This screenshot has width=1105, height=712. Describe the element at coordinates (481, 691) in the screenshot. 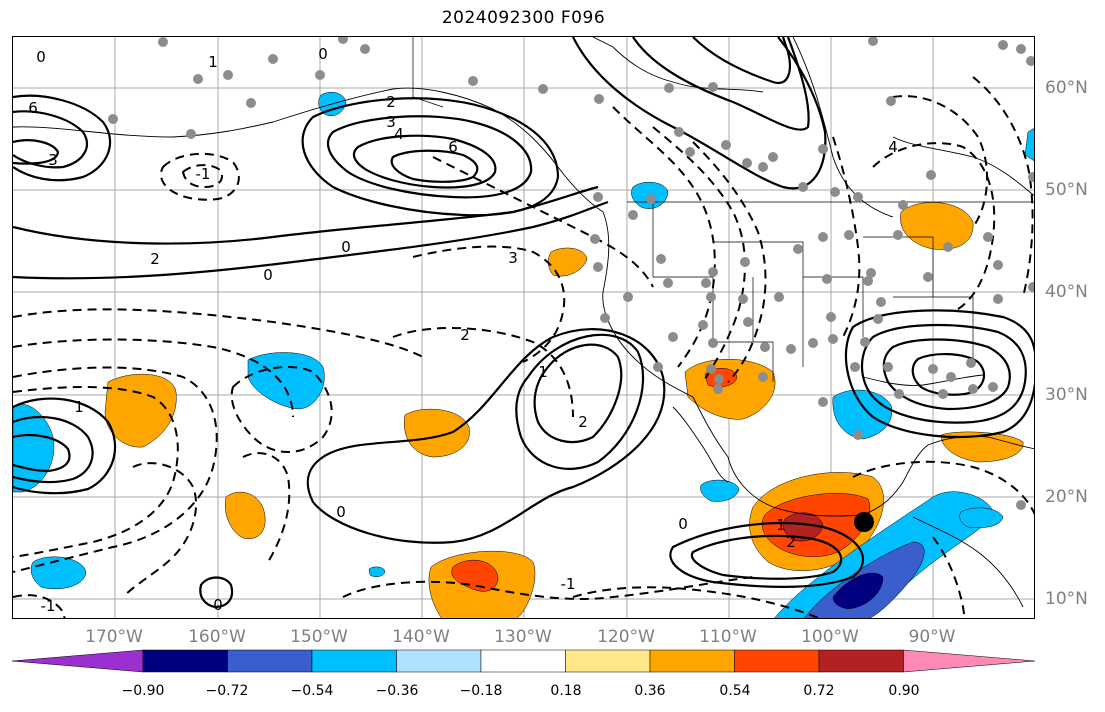

I see `colorbar-tick: −0.18` at that location.